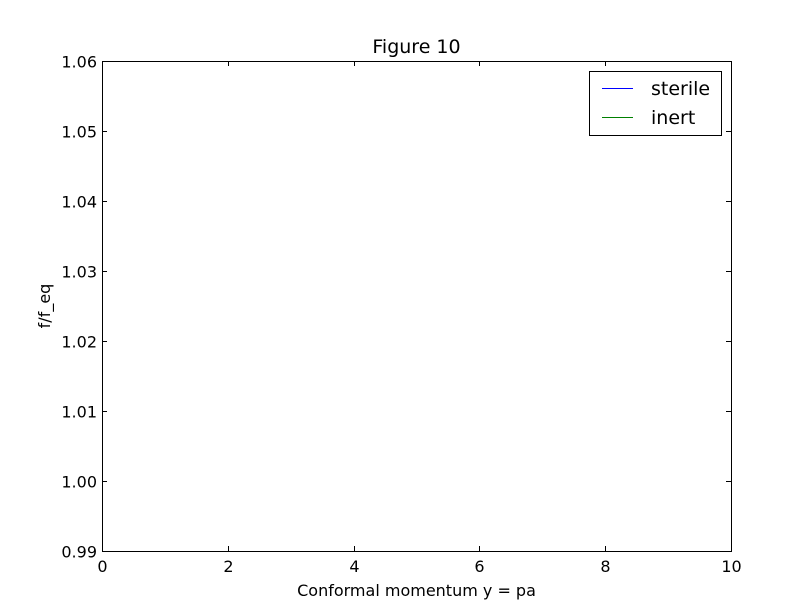 This screenshot has width=812, height=612. I want to click on y-tick-label: 1.06, so click(79, 62).